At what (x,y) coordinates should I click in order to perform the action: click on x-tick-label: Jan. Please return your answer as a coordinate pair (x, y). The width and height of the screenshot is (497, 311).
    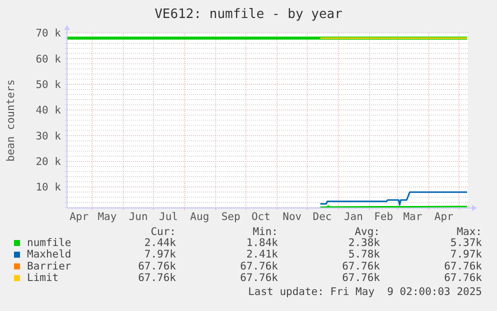
    Looking at the image, I should click on (353, 217).